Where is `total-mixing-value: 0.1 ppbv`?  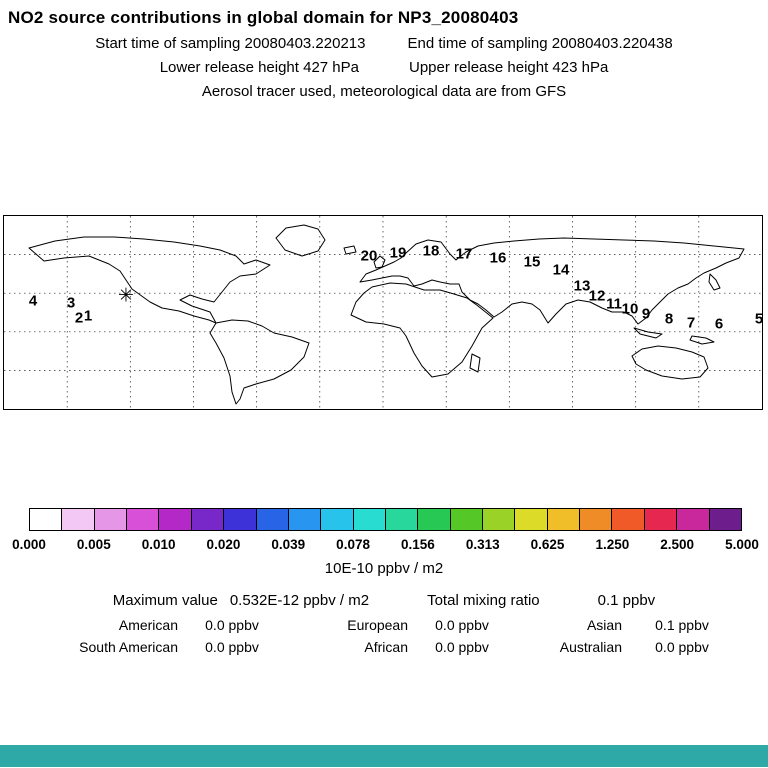
total-mixing-value: 0.1 ppbv is located at coordinates (626, 600).